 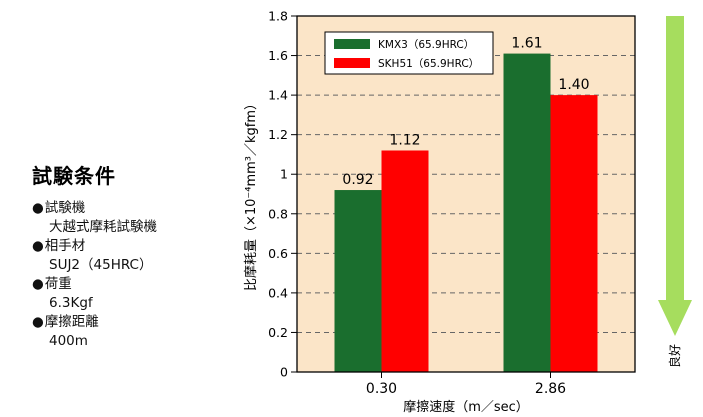 I want to click on legend-label: SKH51（65.9HRC）, so click(x=428, y=64).